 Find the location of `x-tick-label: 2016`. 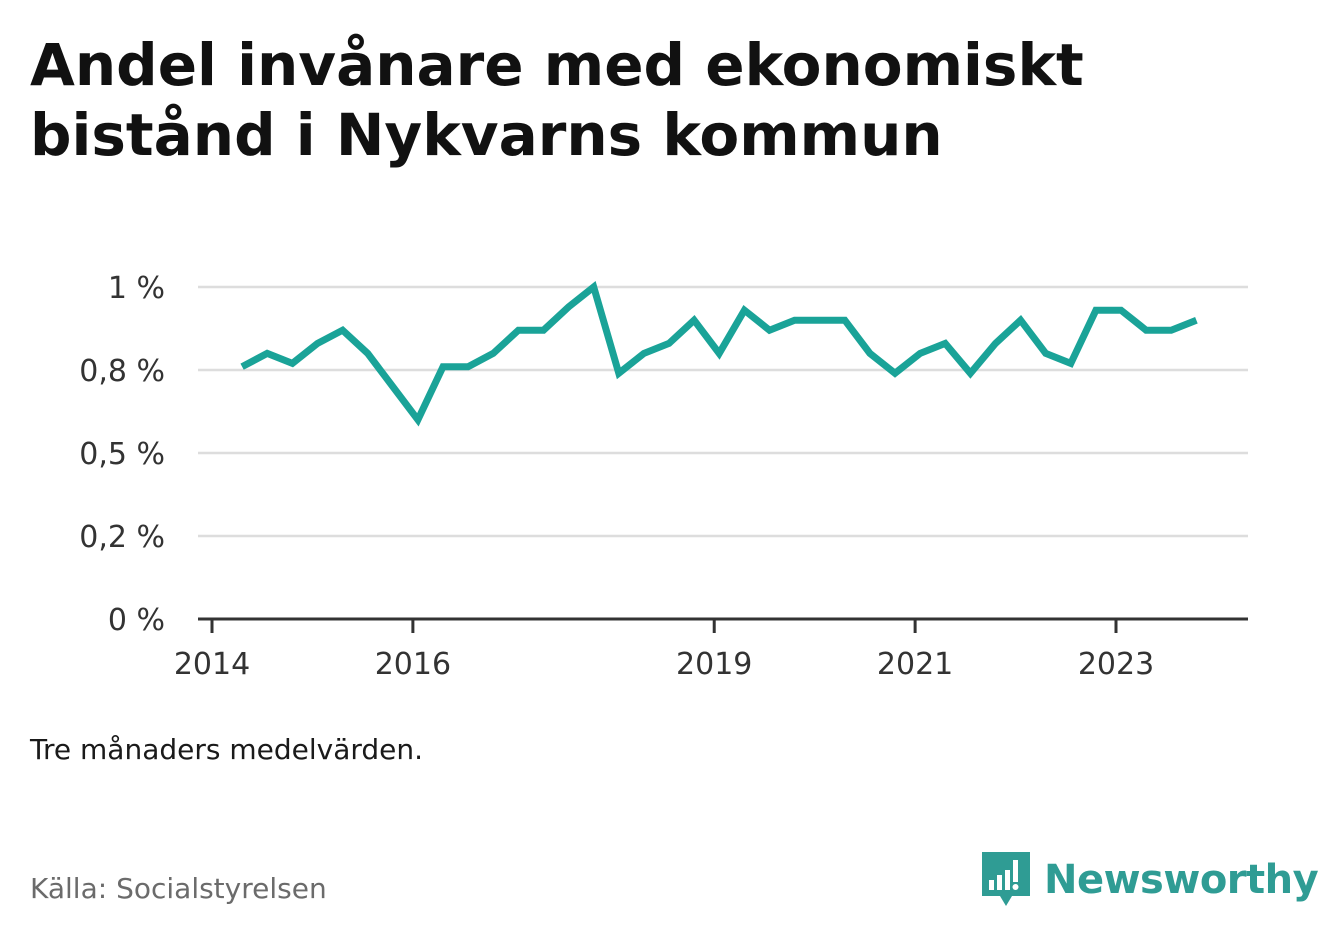

x-tick-label: 2016 is located at coordinates (413, 664).